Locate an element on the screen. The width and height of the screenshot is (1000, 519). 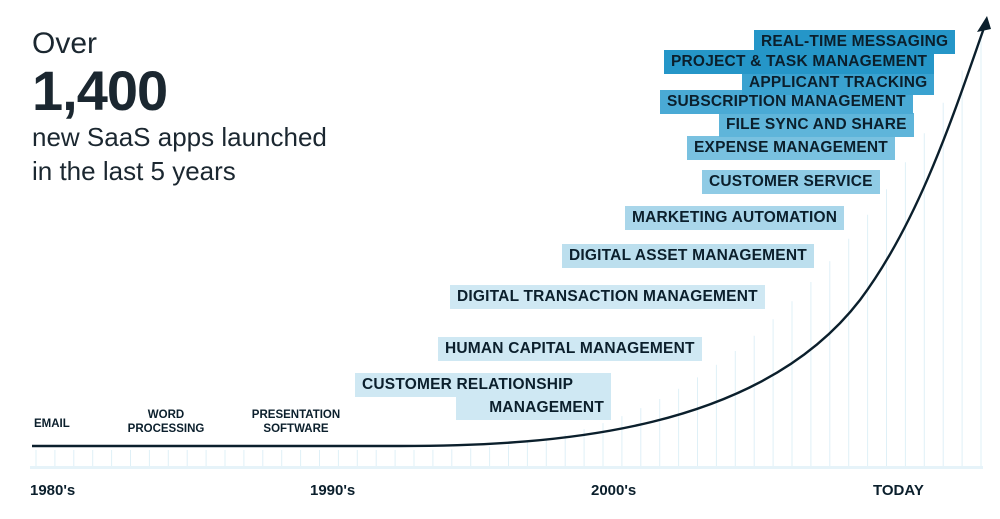
category-tag: EXPENSE MANAGEMENT is located at coordinates (791, 148).